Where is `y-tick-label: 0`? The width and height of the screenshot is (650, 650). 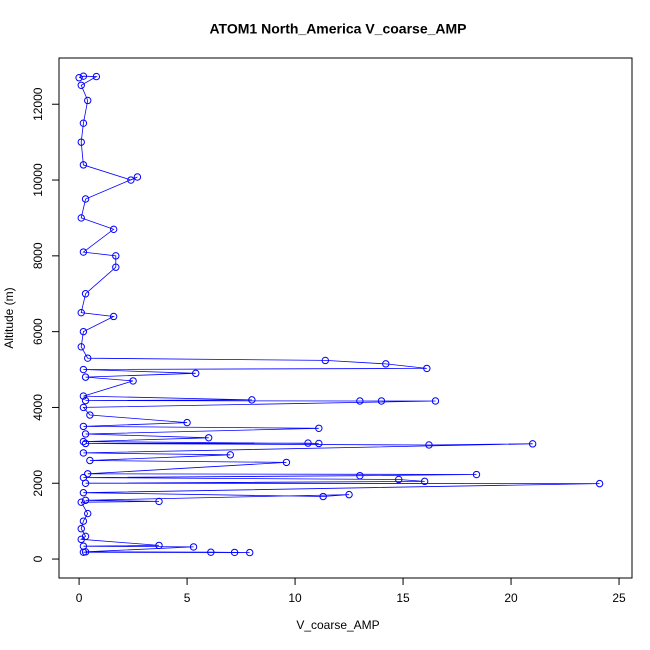
y-tick-label: 0 is located at coordinates (38, 558).